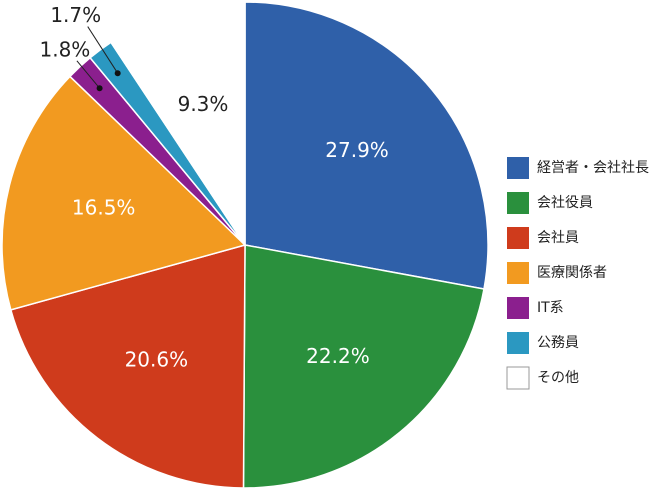 The width and height of the screenshot is (663, 491). I want to click on legend-label: 公務員, so click(558, 343).